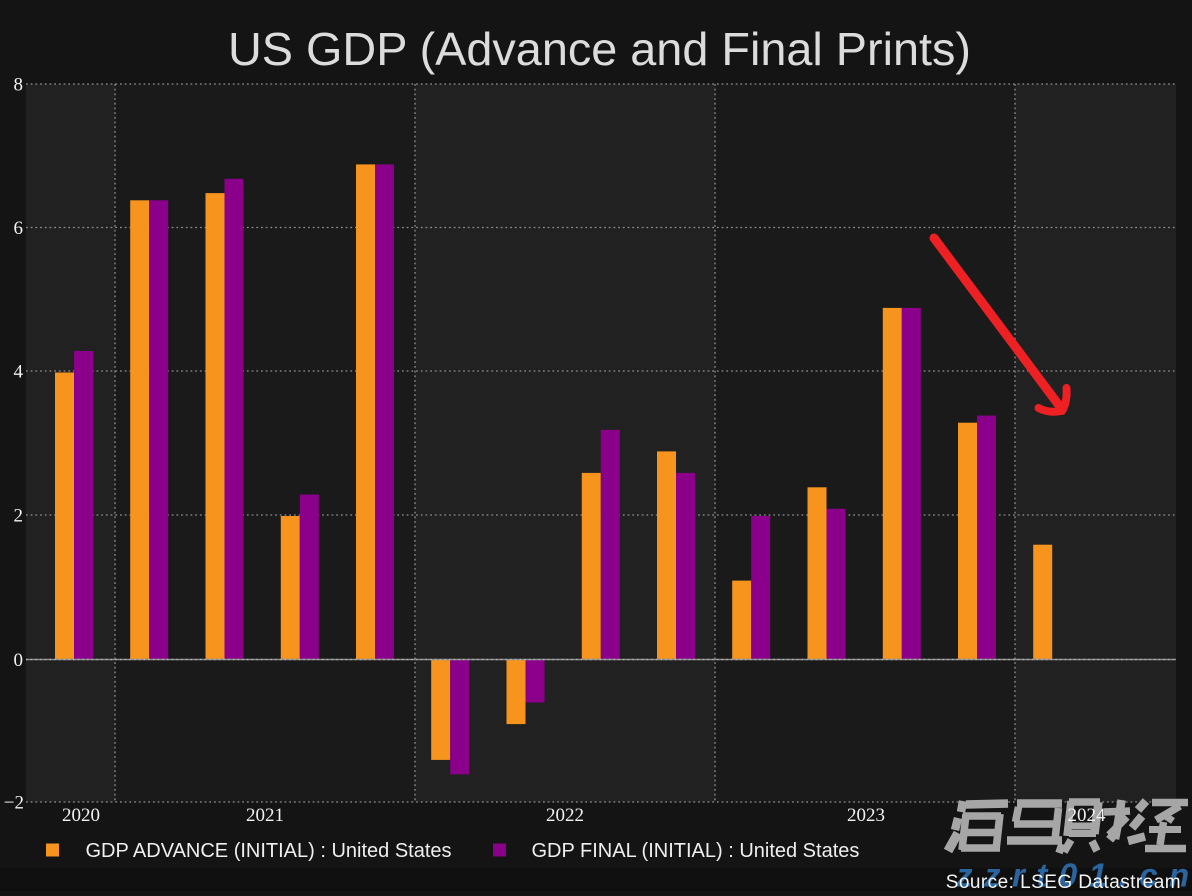 This screenshot has width=1192, height=896. I want to click on svg-text:GDP FINAL (INITIAL) : United S: GDP FINAL (INITIAL) : United States, so click(696, 851).